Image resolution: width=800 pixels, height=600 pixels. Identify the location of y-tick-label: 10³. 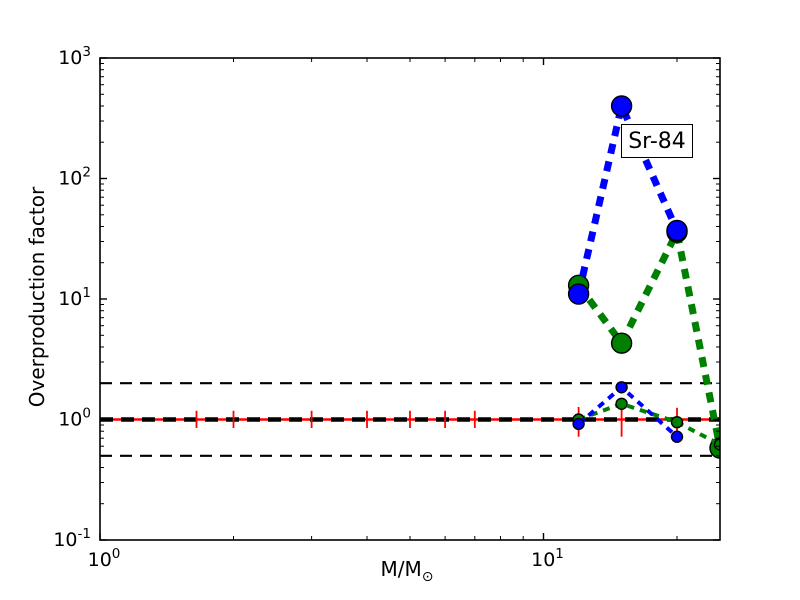
(74, 56).